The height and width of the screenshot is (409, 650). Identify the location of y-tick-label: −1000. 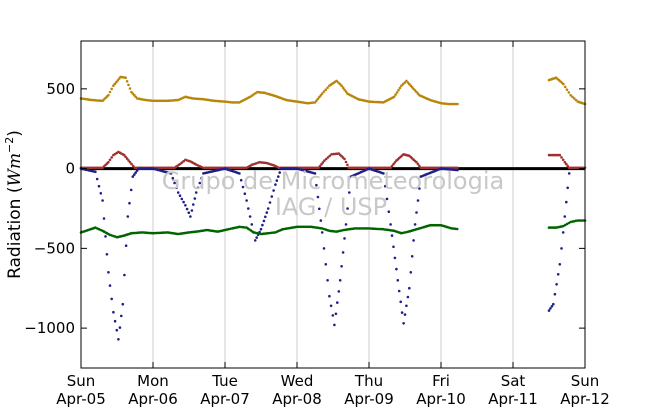
(49, 328).